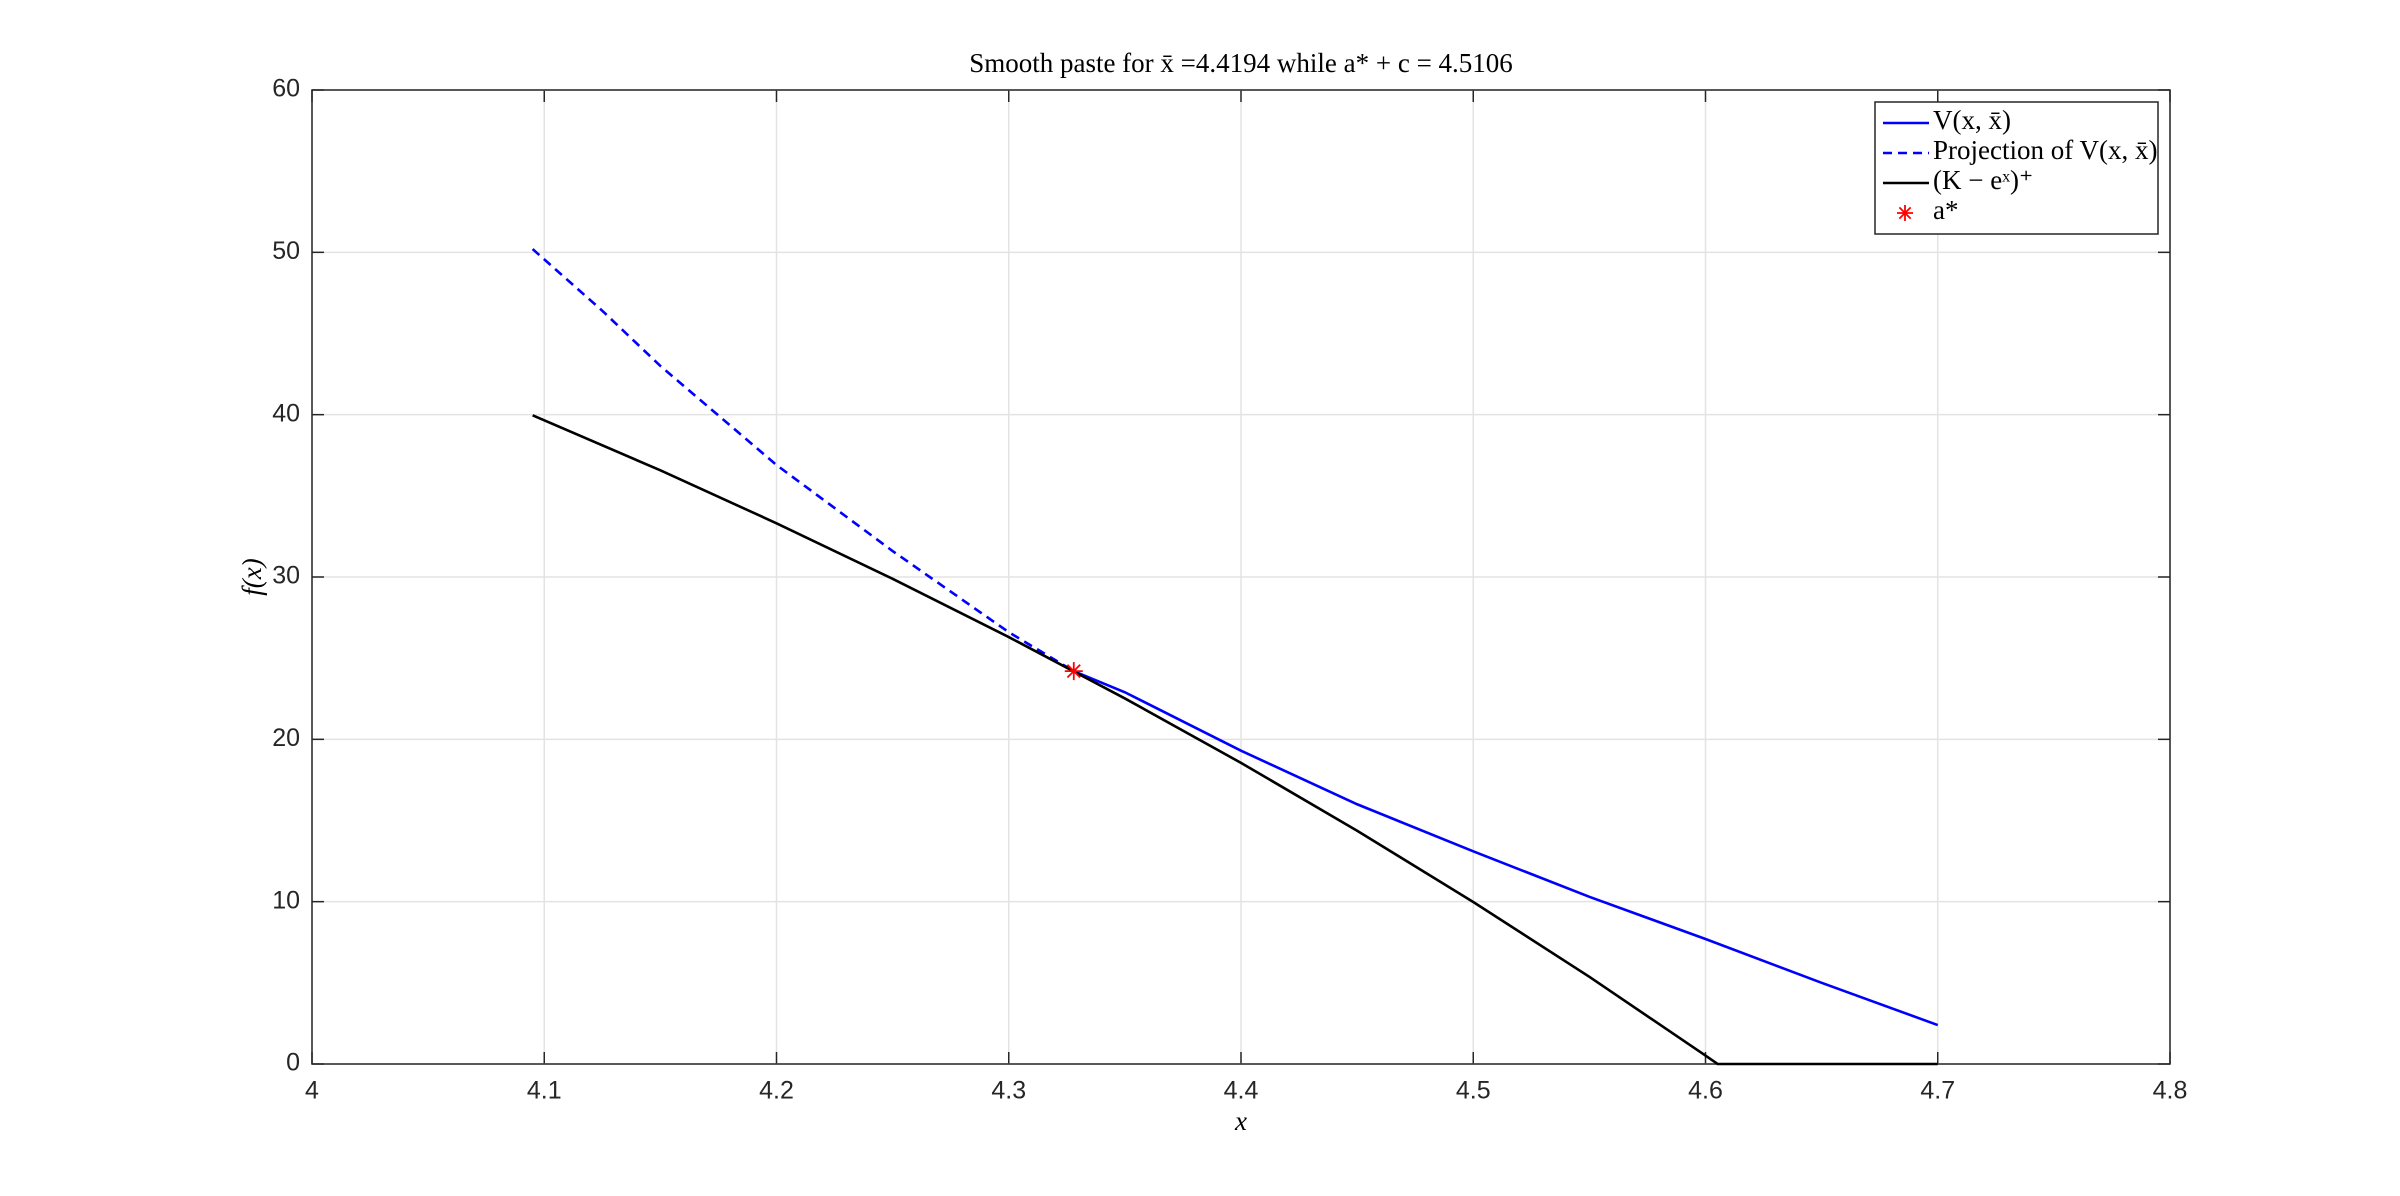  I want to click on y-tick-label: 60, so click(286, 89).